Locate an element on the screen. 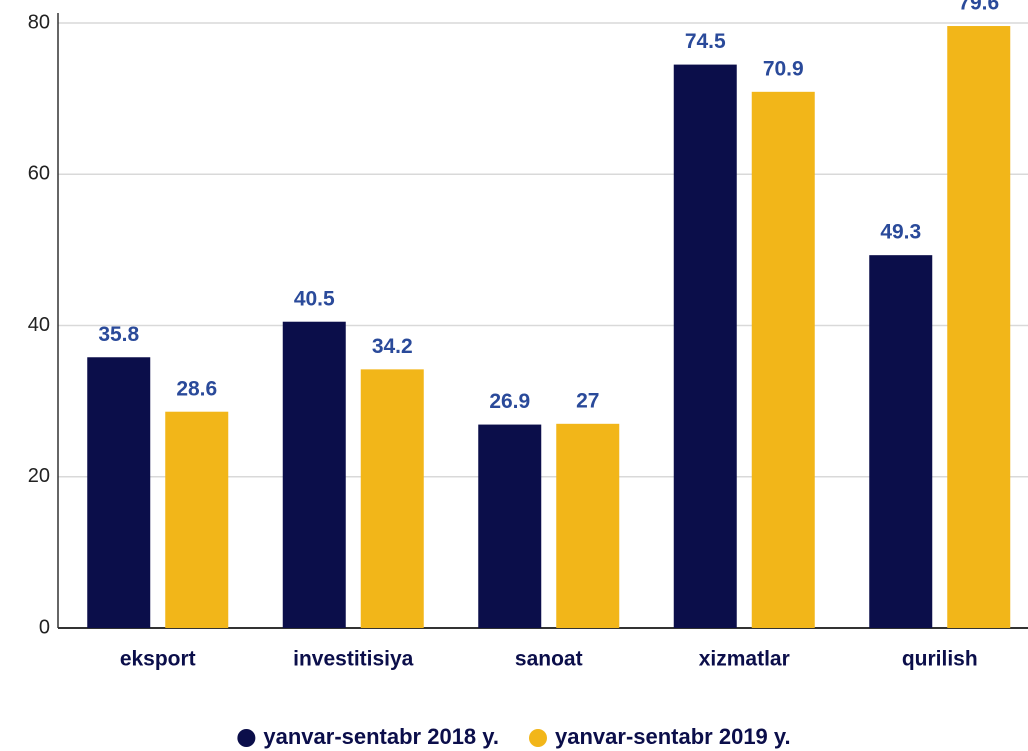 The width and height of the screenshot is (1028, 751). x-tick-label: investitisiya is located at coordinates (353, 659).